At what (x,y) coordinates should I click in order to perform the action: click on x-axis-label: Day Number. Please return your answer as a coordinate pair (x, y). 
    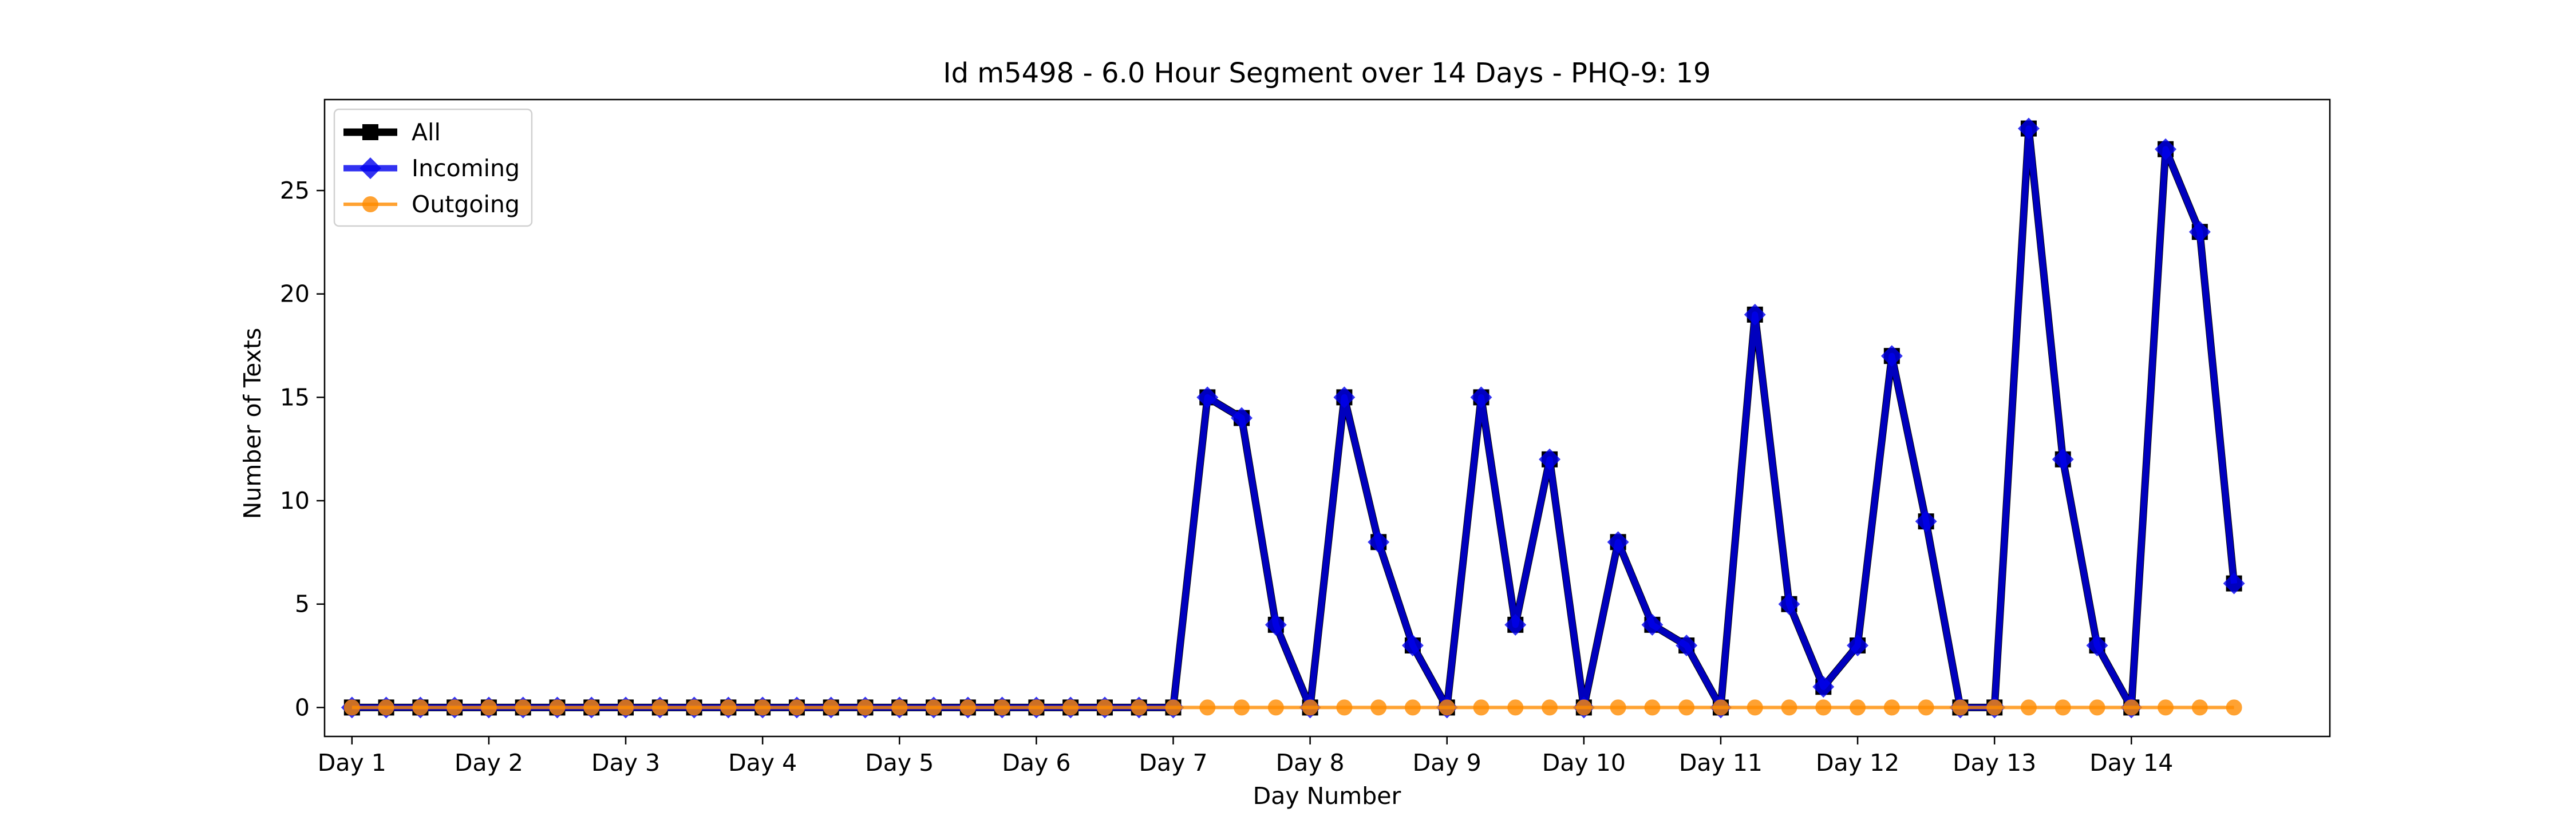
    Looking at the image, I should click on (1327, 796).